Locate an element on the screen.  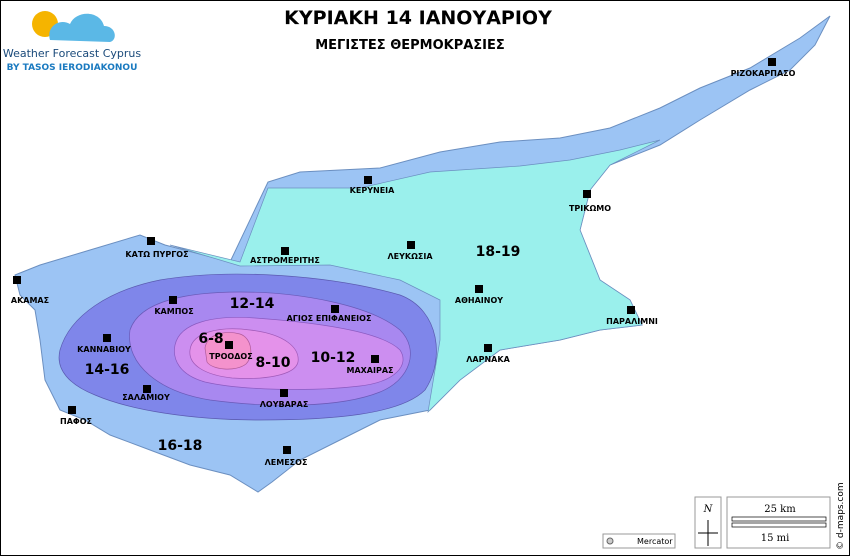
zone-area is located at coordinates (228, 351).